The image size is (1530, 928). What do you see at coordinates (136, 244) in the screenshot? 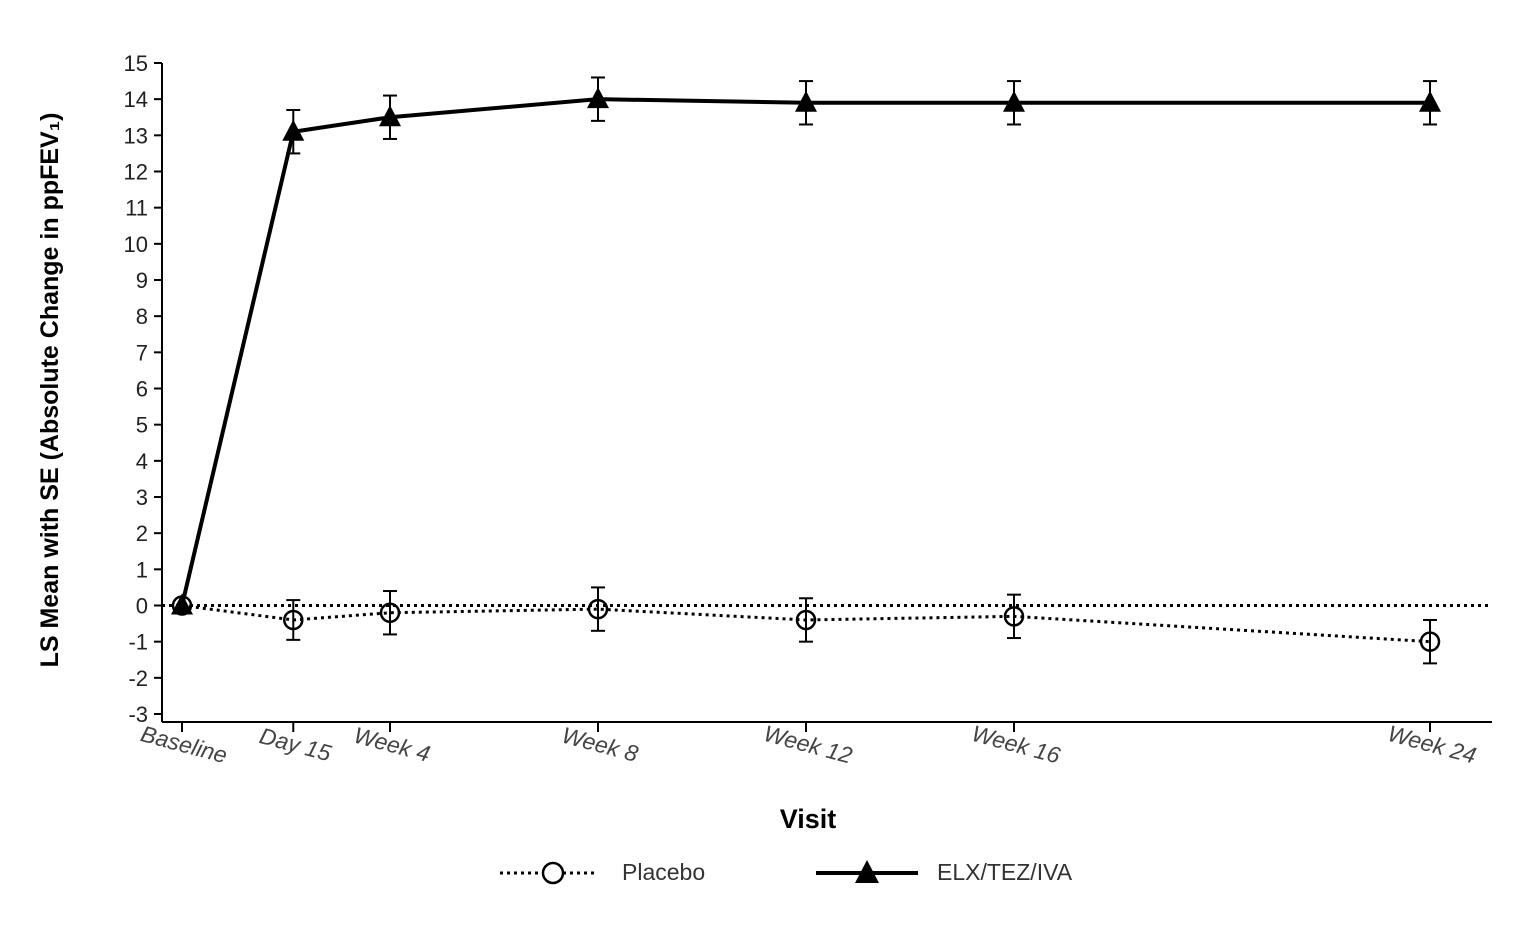
I see `y-tick-label: 10` at bounding box center [136, 244].